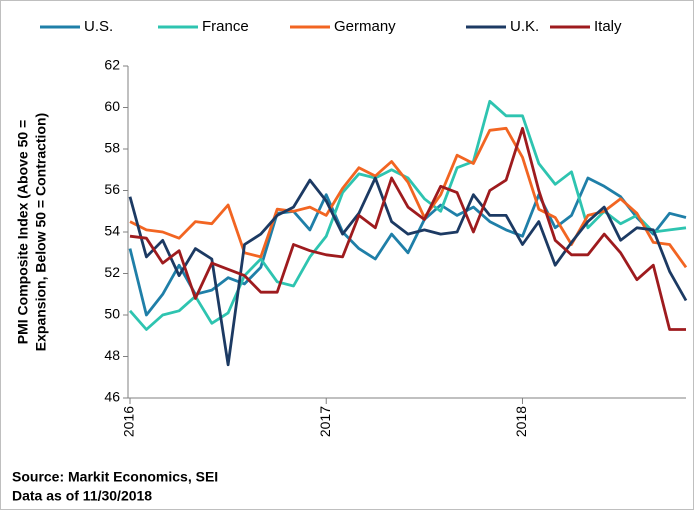  Describe the element at coordinates (112, 148) in the screenshot. I see `y-tick-label: 58` at that location.